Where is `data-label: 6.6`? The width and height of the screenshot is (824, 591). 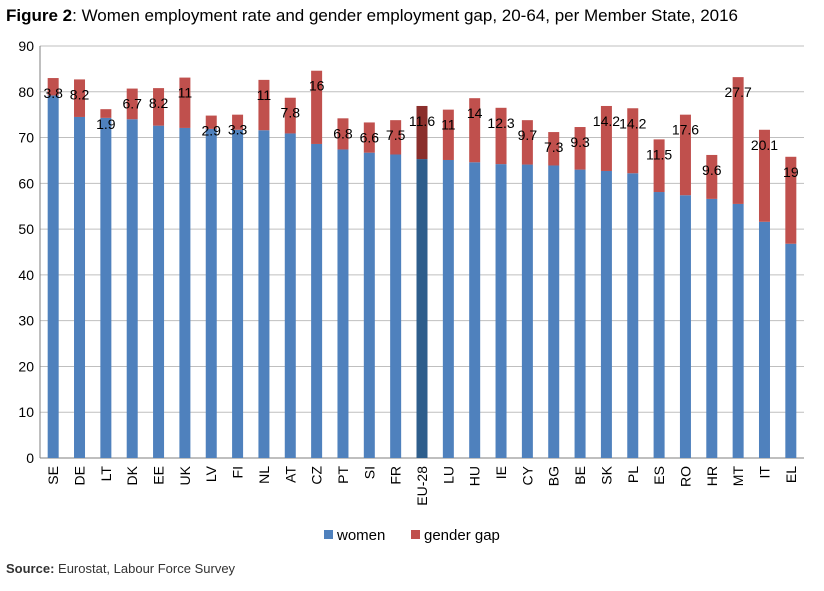 data-label: 6.6 is located at coordinates (370, 137).